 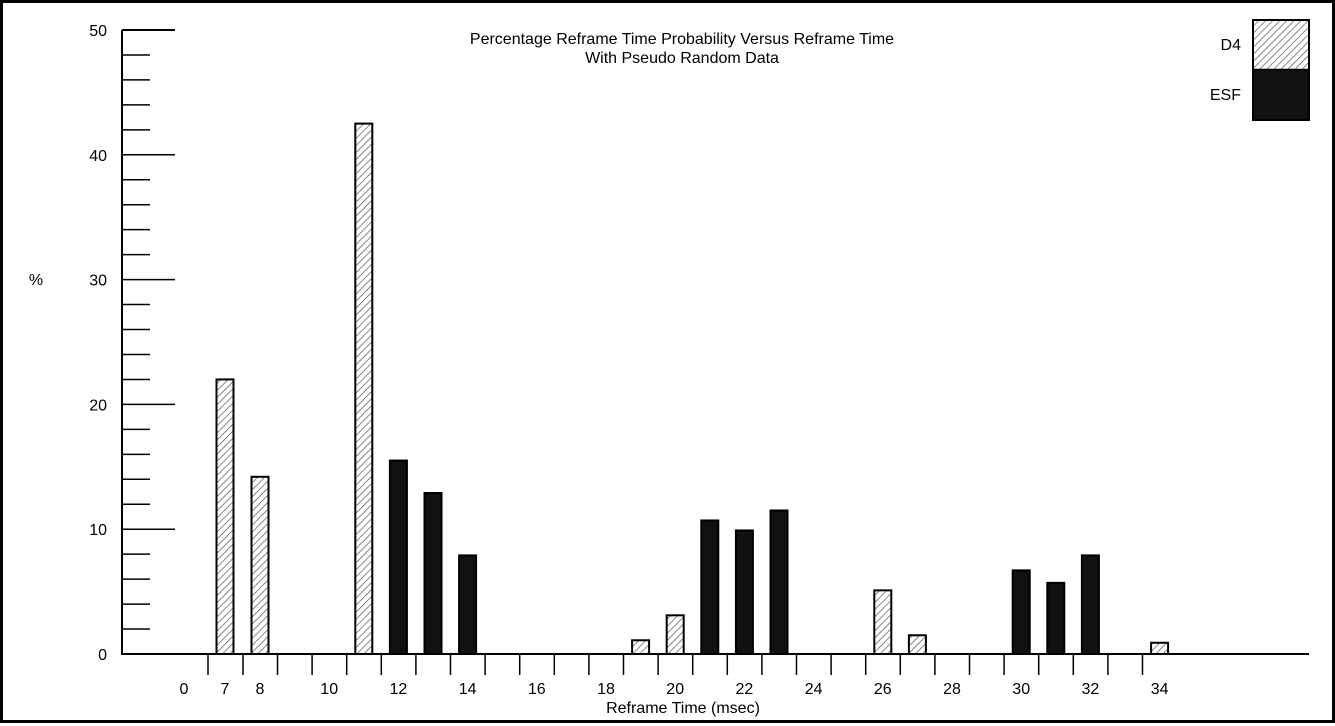 What do you see at coordinates (683, 708) in the screenshot?
I see `x-axis-label: Reframe Time (msec)` at bounding box center [683, 708].